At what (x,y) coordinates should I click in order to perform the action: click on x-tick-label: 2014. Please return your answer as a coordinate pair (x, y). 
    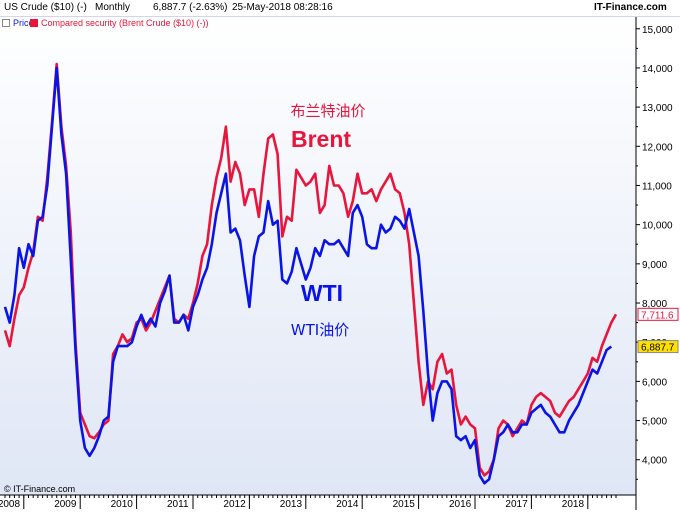
    Looking at the image, I should click on (347, 504).